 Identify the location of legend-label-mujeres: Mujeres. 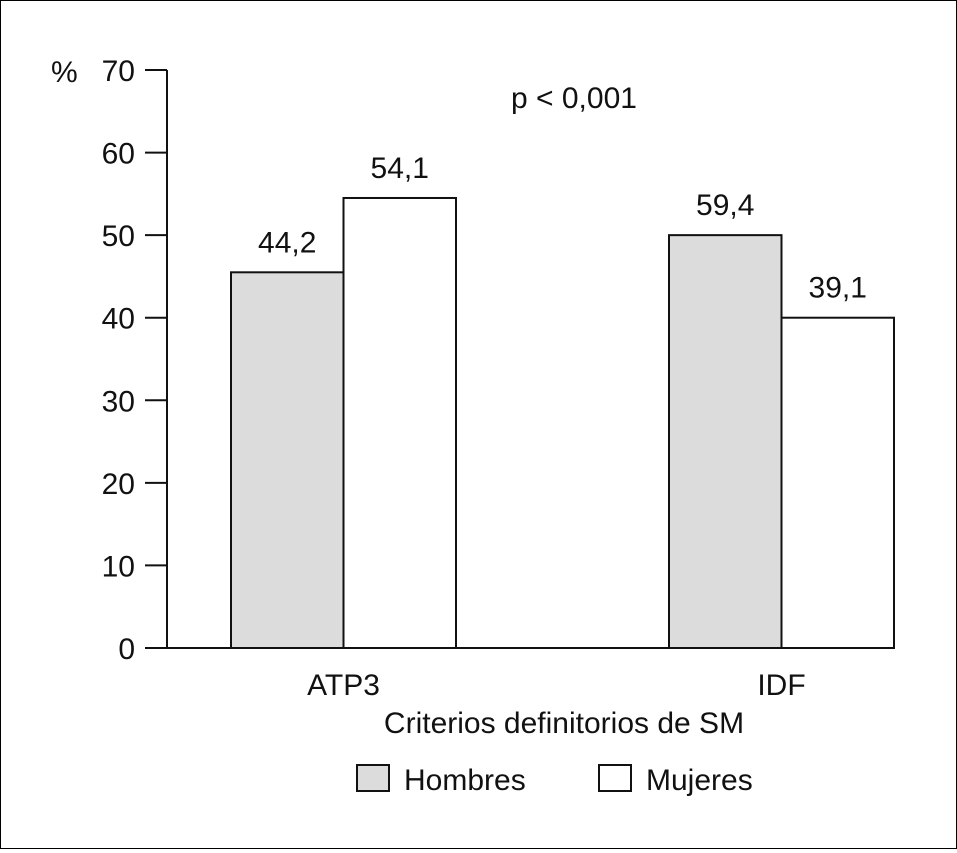
(699, 780).